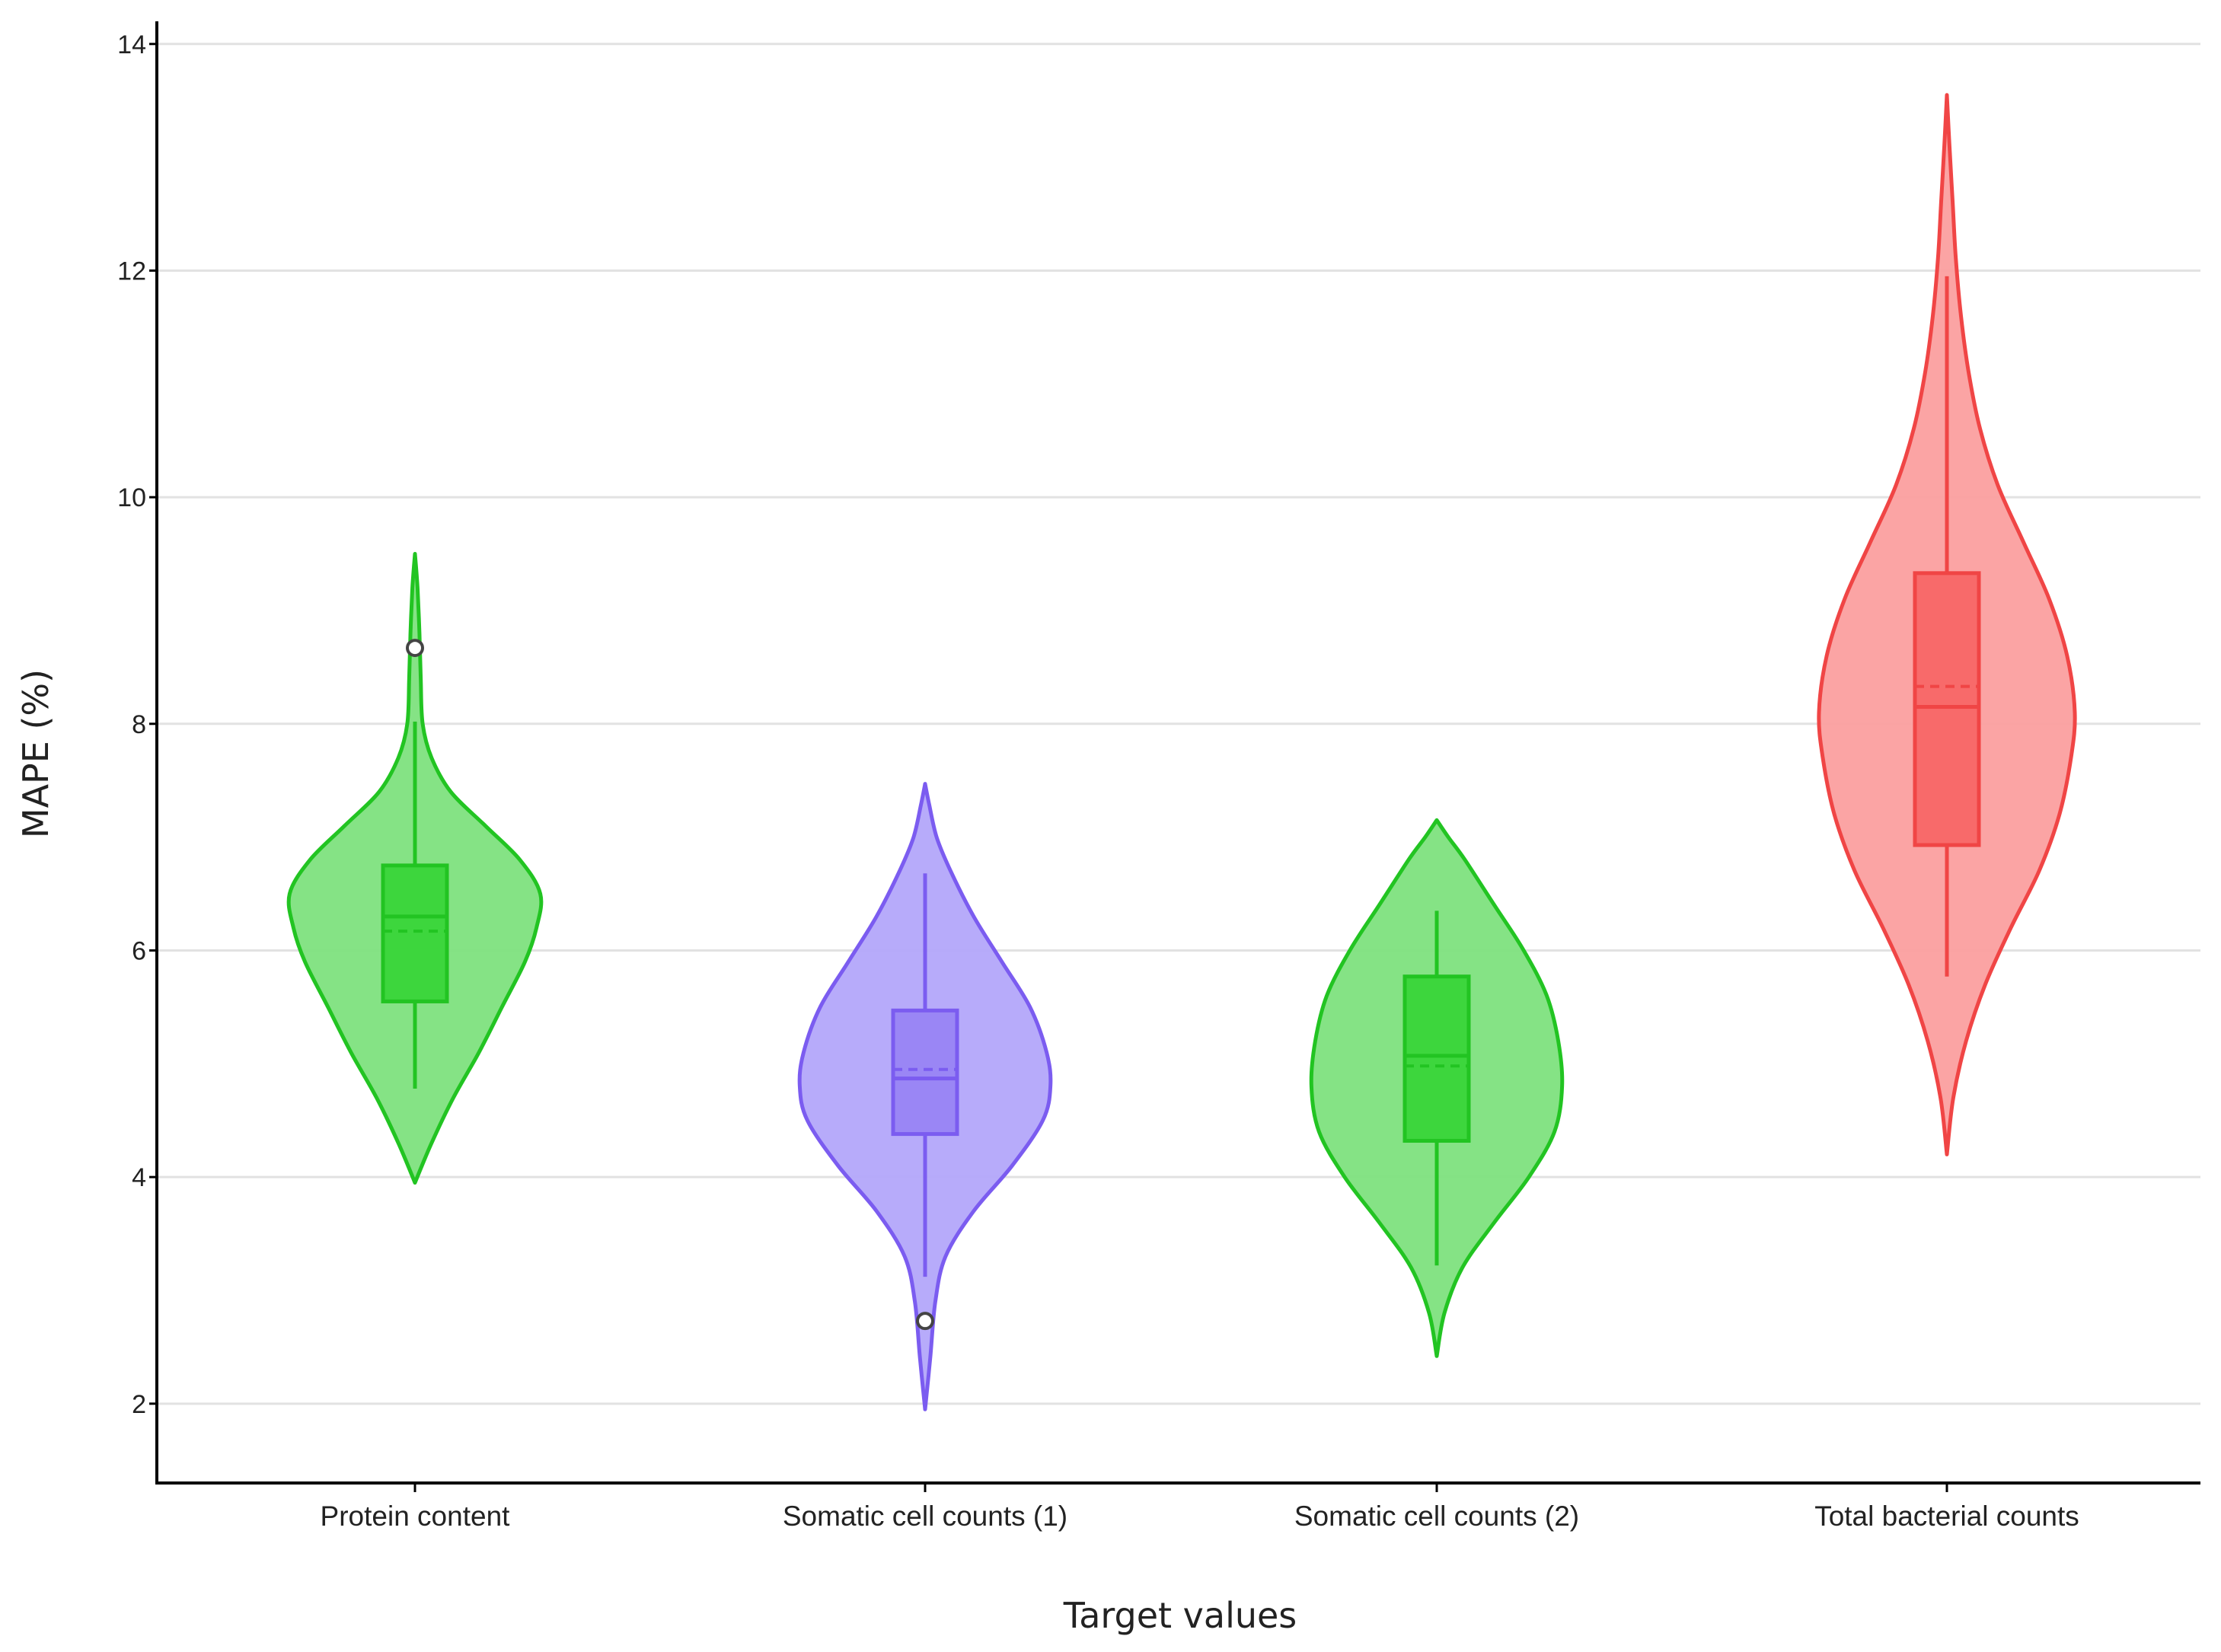  I want to click on x-tick-label: Somatic cell counts (2), so click(1436, 1516).